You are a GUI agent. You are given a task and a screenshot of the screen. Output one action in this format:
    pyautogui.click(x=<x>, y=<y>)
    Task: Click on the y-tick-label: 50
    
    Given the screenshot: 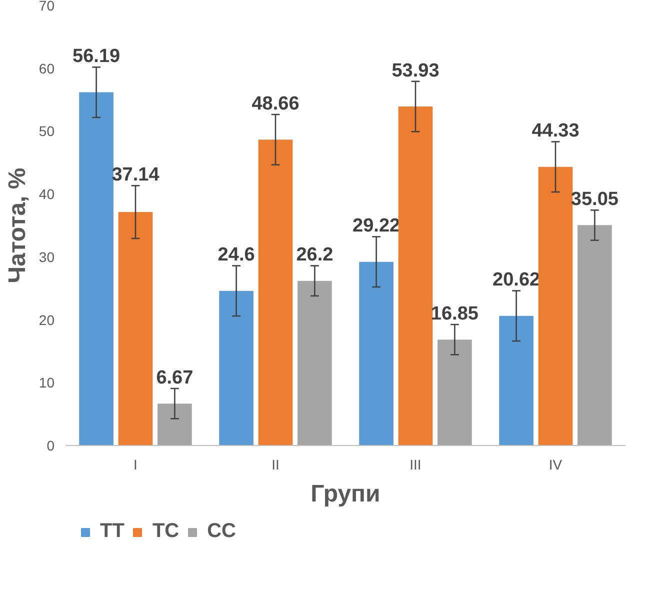 What is the action you would take?
    pyautogui.click(x=46, y=131)
    